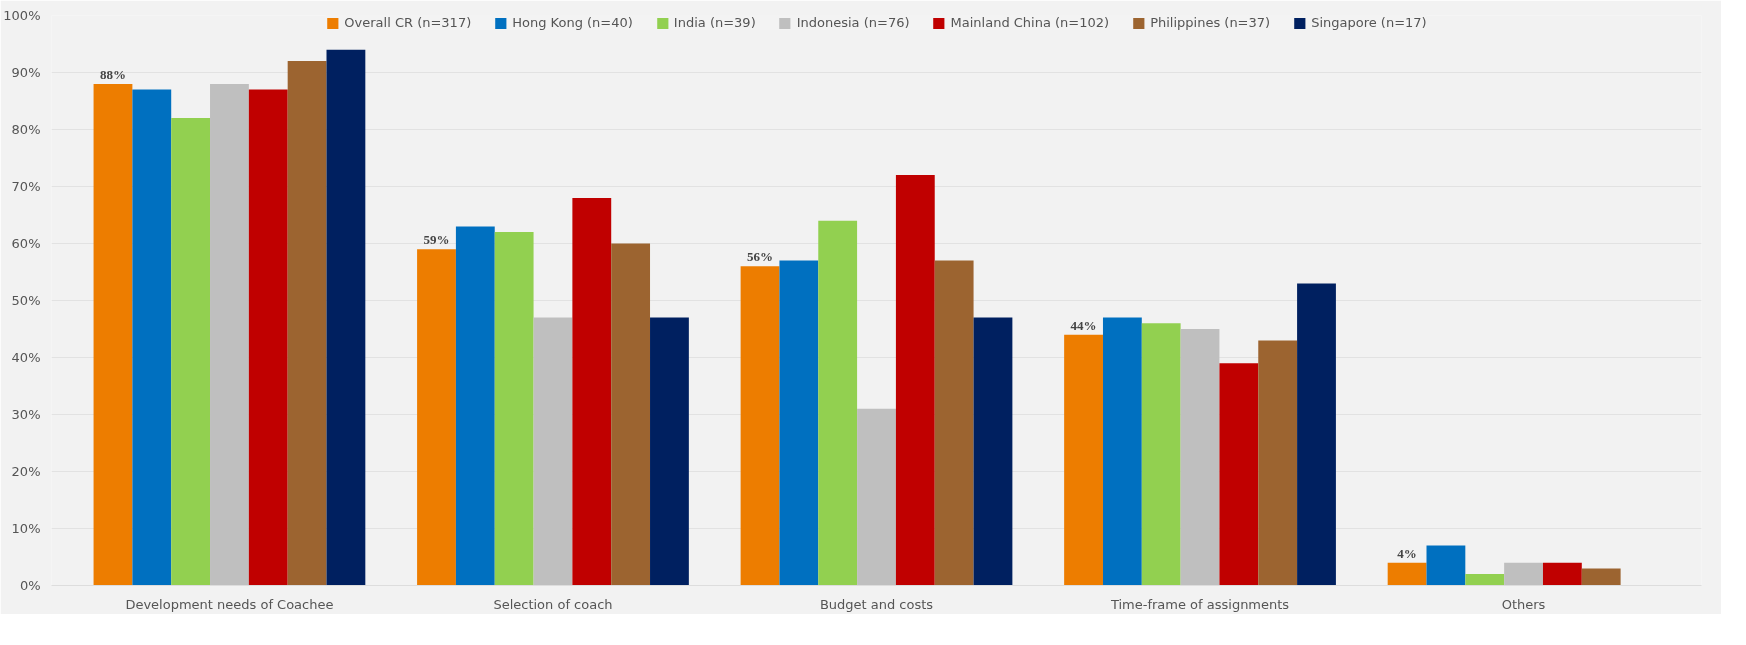 Image resolution: width=1746 pixels, height=645 pixels. Describe the element at coordinates (112, 74) in the screenshot. I see `data-label: 88%` at that location.